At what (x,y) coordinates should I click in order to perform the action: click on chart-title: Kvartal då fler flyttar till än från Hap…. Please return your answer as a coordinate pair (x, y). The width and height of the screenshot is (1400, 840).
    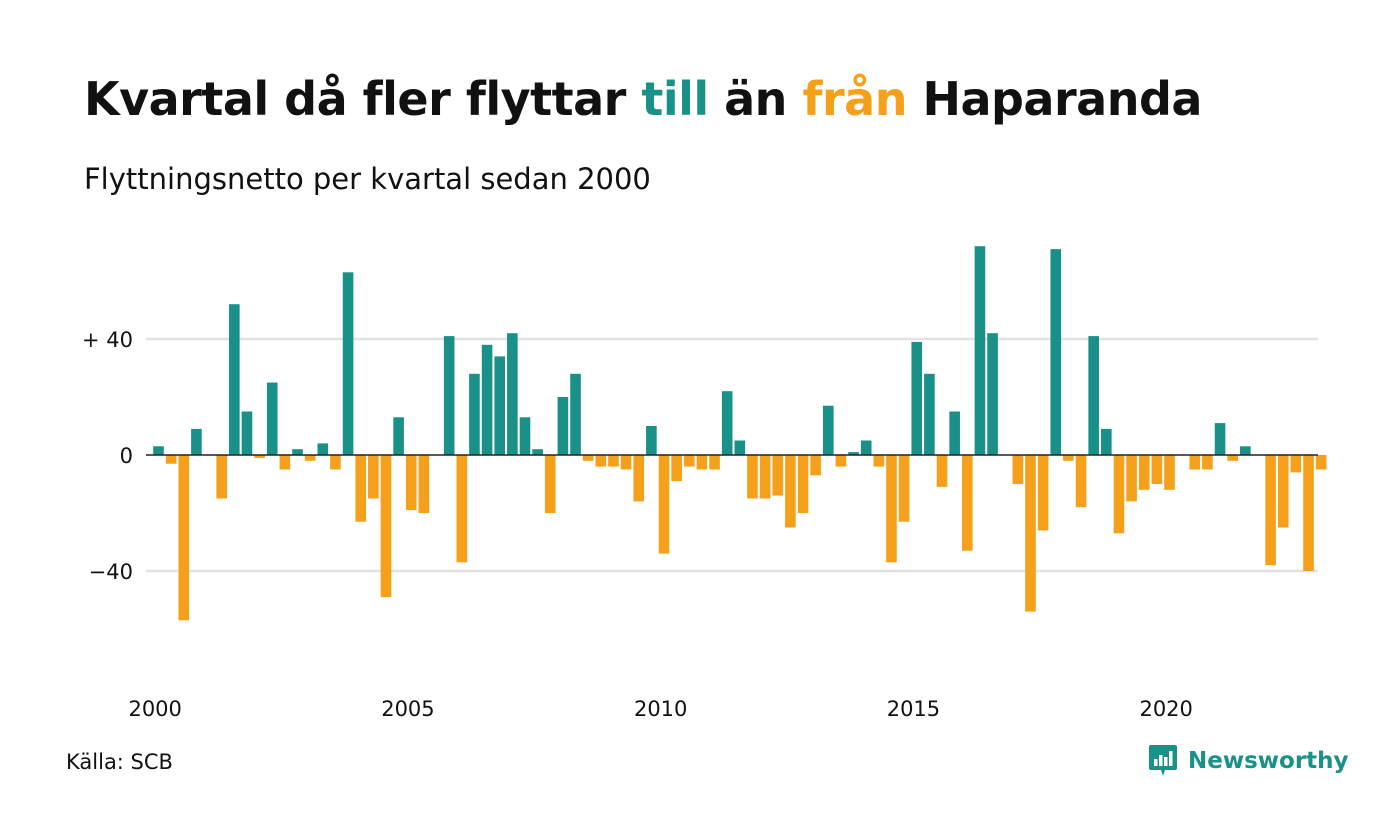
    Looking at the image, I should click on (643, 99).